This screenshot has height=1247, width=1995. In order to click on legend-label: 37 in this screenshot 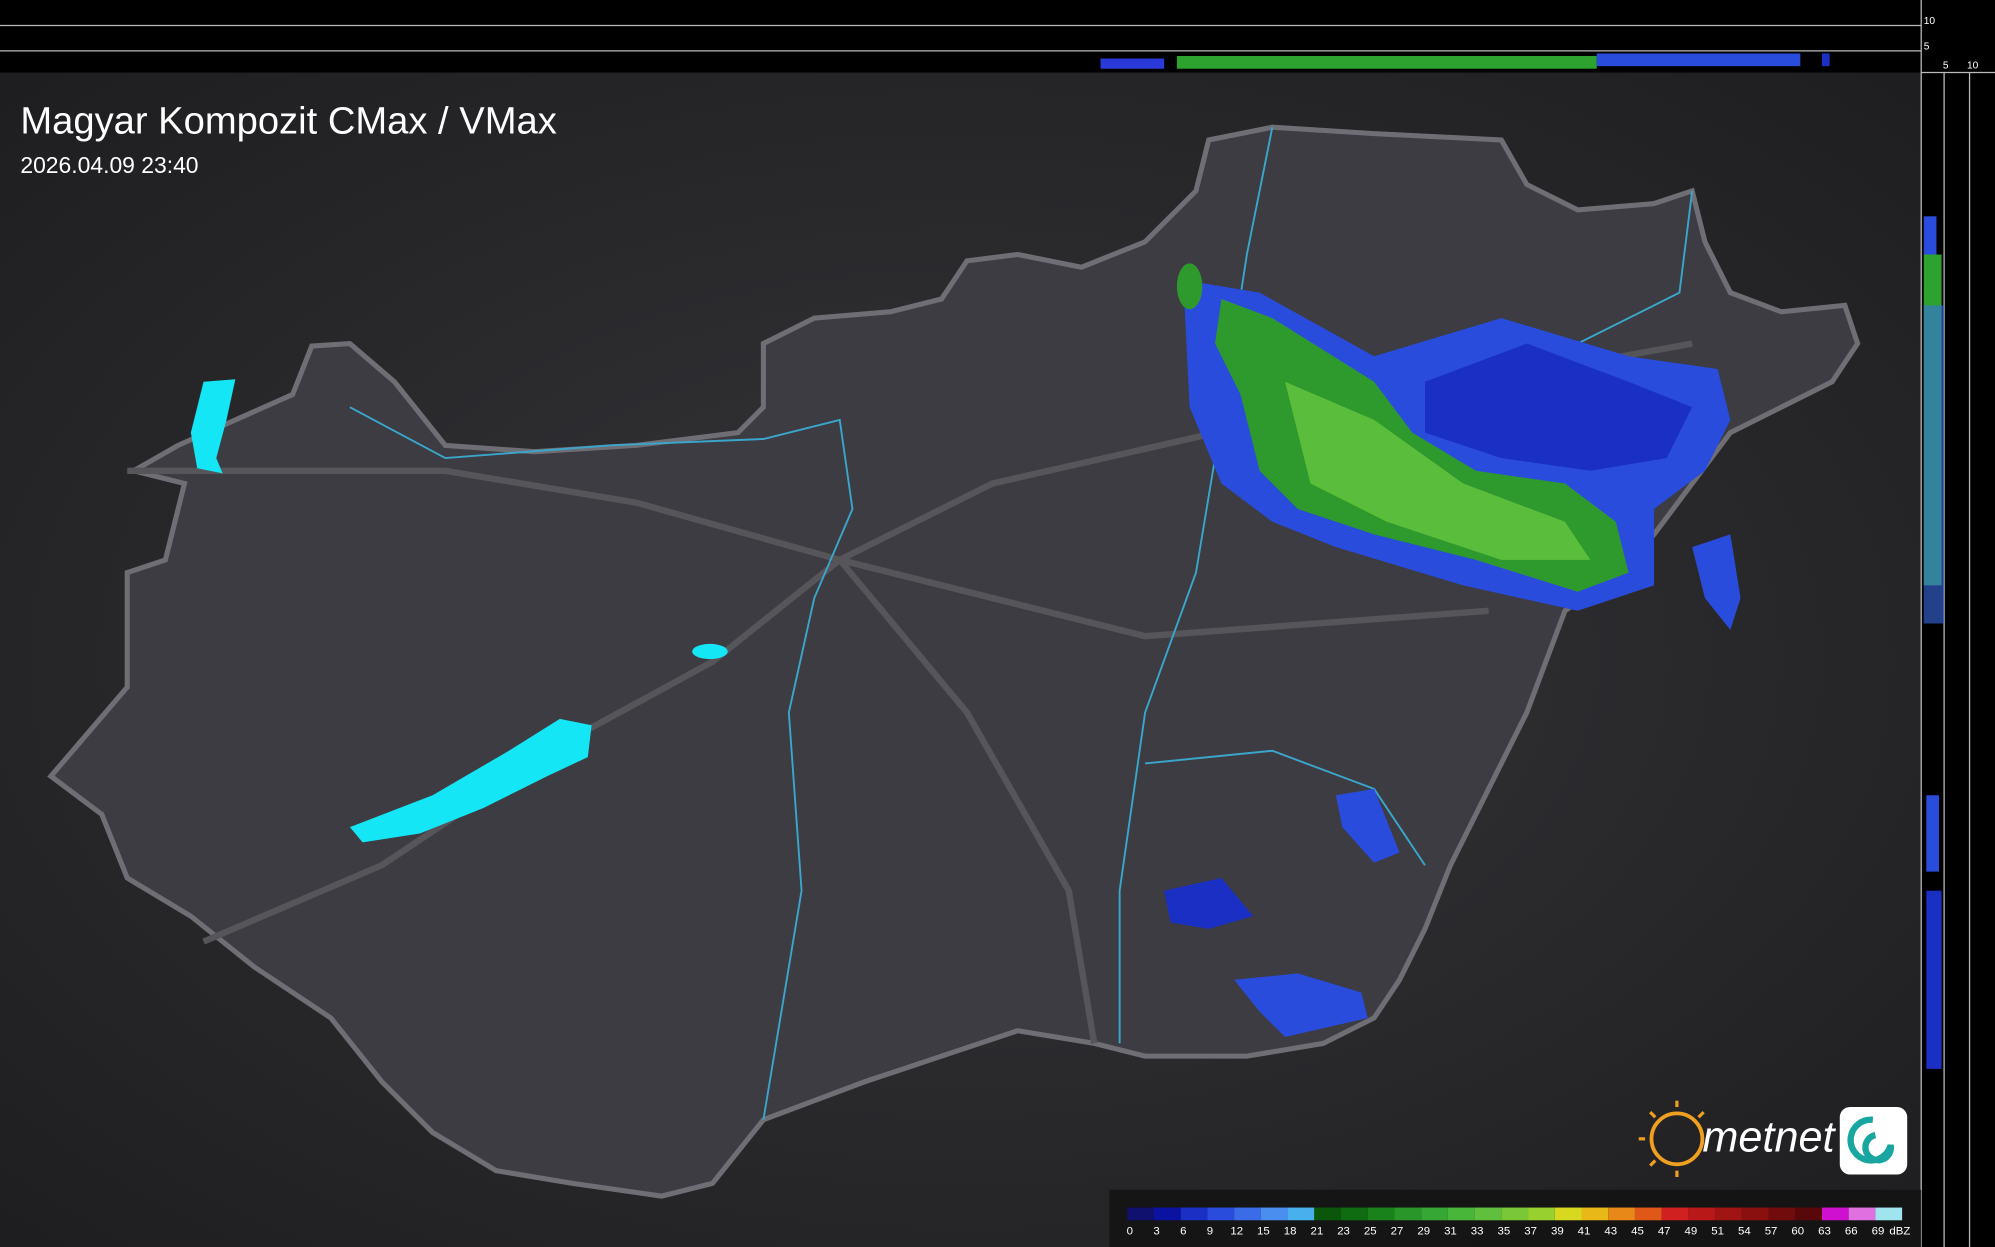, I will do `click(1530, 1231)`.